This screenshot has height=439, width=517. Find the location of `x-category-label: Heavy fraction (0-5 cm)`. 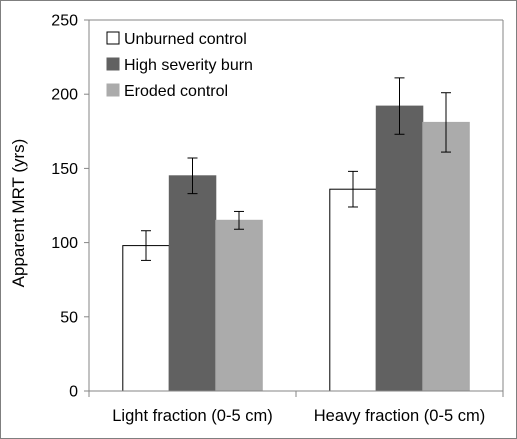

x-category-label: Heavy fraction (0-5 cm) is located at coordinates (399, 416).